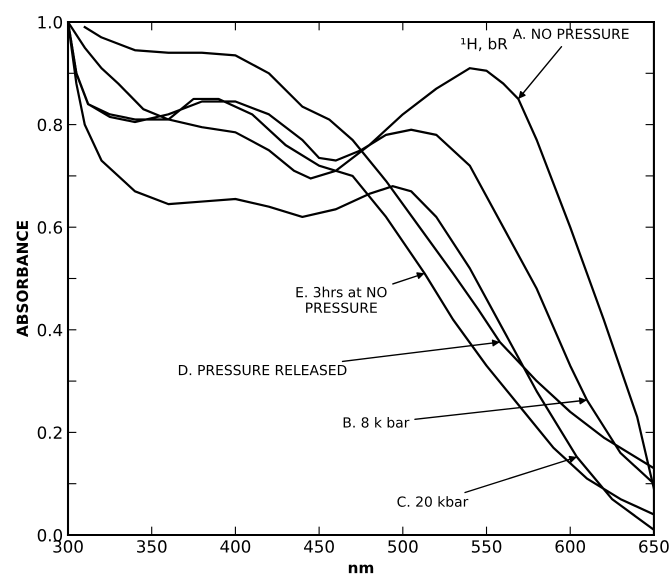 The image size is (670, 579). What do you see at coordinates (654, 546) in the screenshot?
I see `x-tick-label: 650` at bounding box center [654, 546].